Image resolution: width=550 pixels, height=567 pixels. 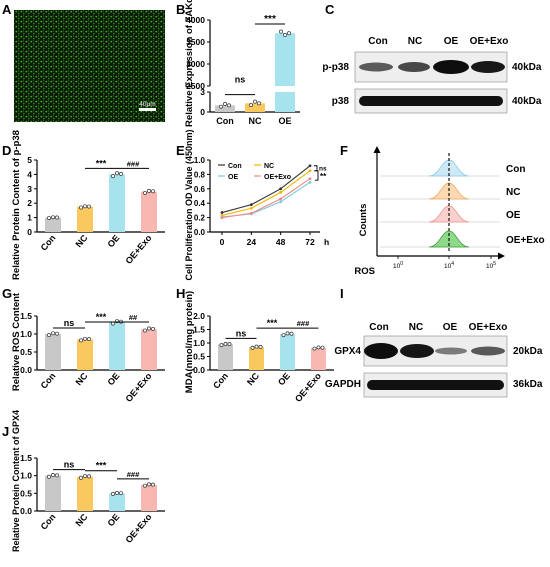 I want to click on chart-j-ylabel: Relative Protein Content of GPX4, so click(x=16, y=481).